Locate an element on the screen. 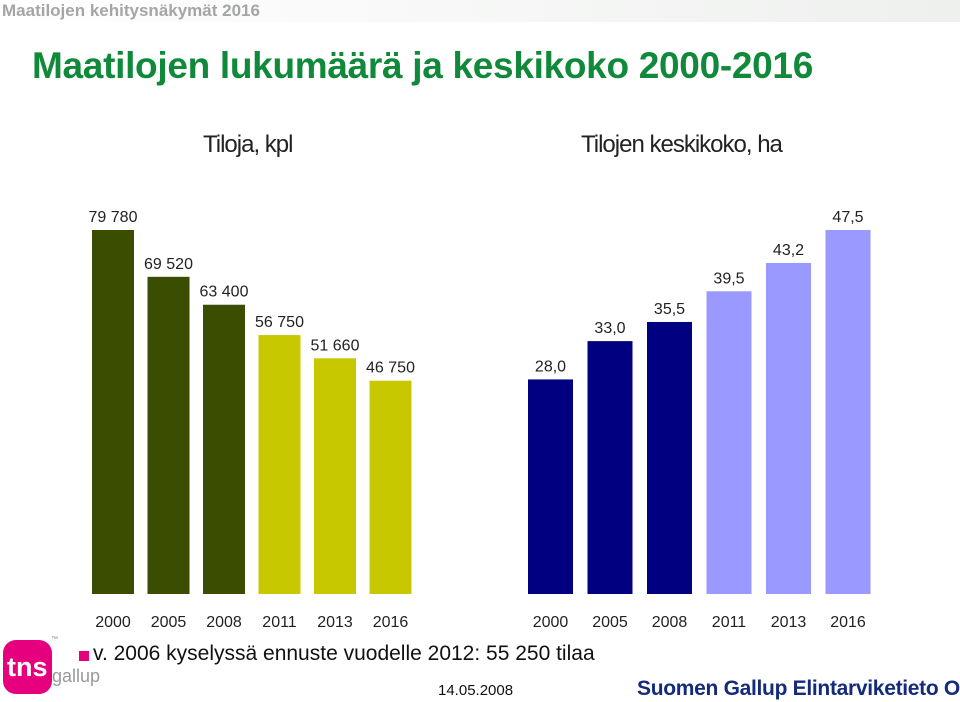 This screenshot has height=702, width=960. farm-count-bar-2000 is located at coordinates (113, 412).